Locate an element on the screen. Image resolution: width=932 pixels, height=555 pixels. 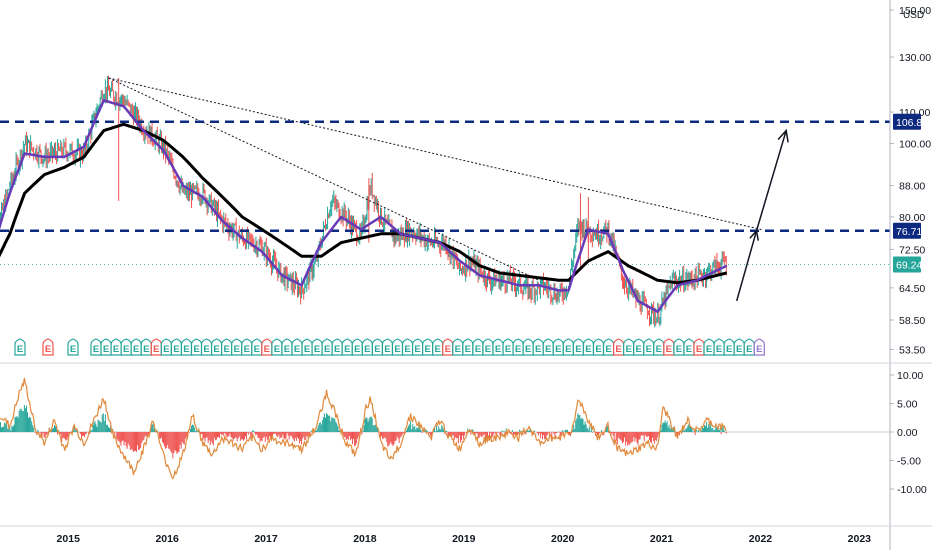
price-tick-label: 72.50 is located at coordinates (912, 250).